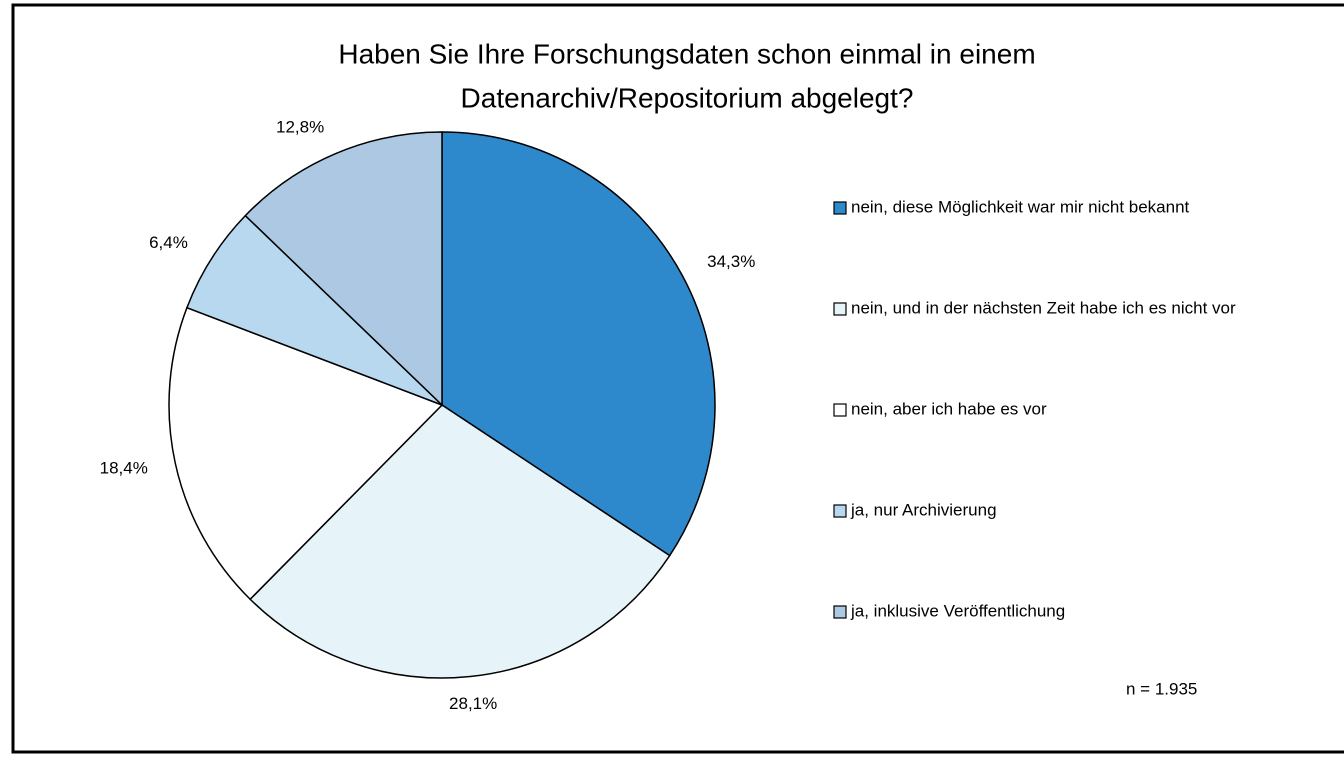  Describe the element at coordinates (473, 703) in the screenshot. I see `data-label: 28,1%` at that location.